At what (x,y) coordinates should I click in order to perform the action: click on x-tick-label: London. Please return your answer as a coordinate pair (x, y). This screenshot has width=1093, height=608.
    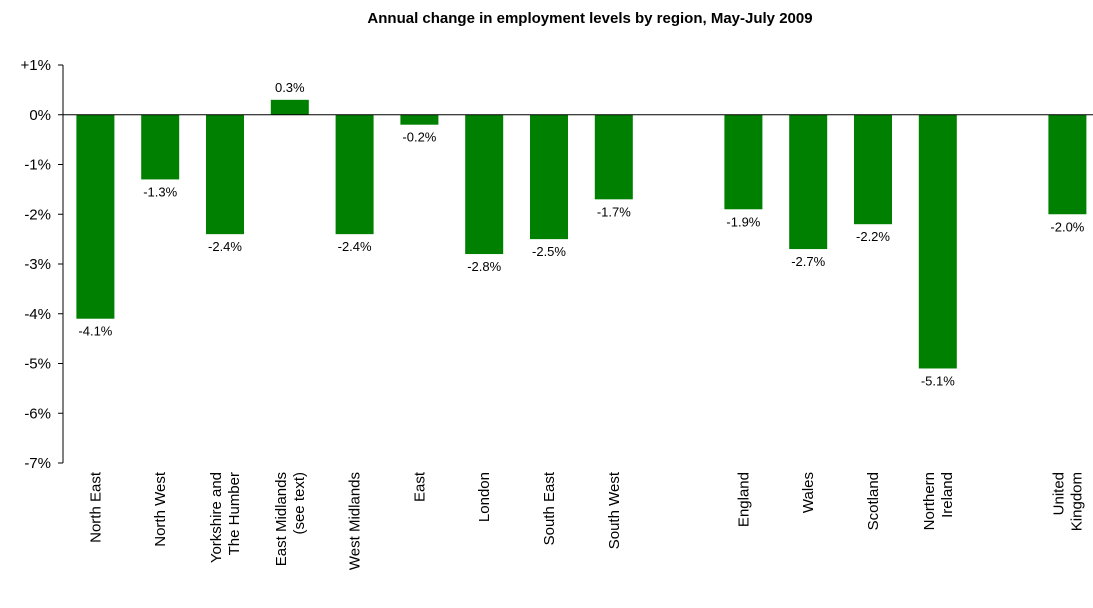
    Looking at the image, I should click on (484, 497).